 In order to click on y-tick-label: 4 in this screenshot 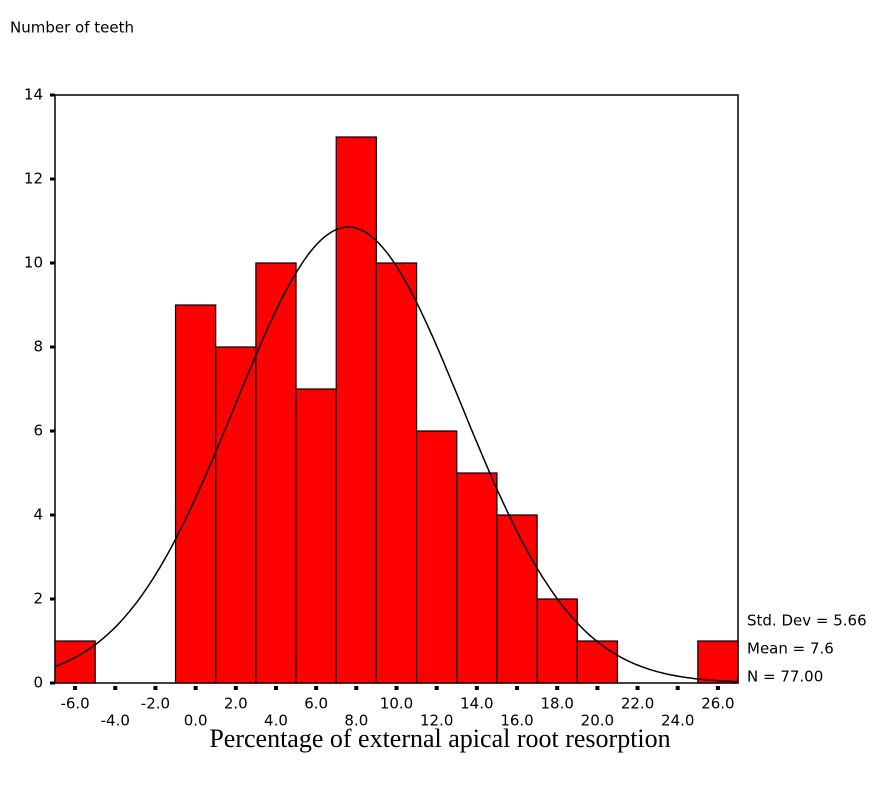, I will do `click(38, 515)`.